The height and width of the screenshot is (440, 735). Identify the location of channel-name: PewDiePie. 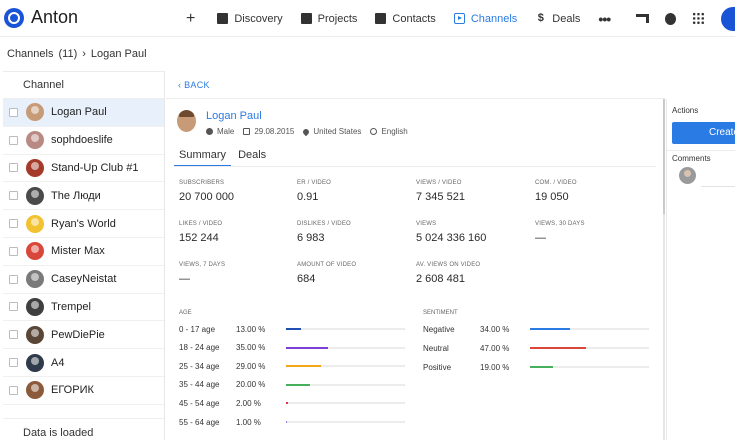
(78, 334).